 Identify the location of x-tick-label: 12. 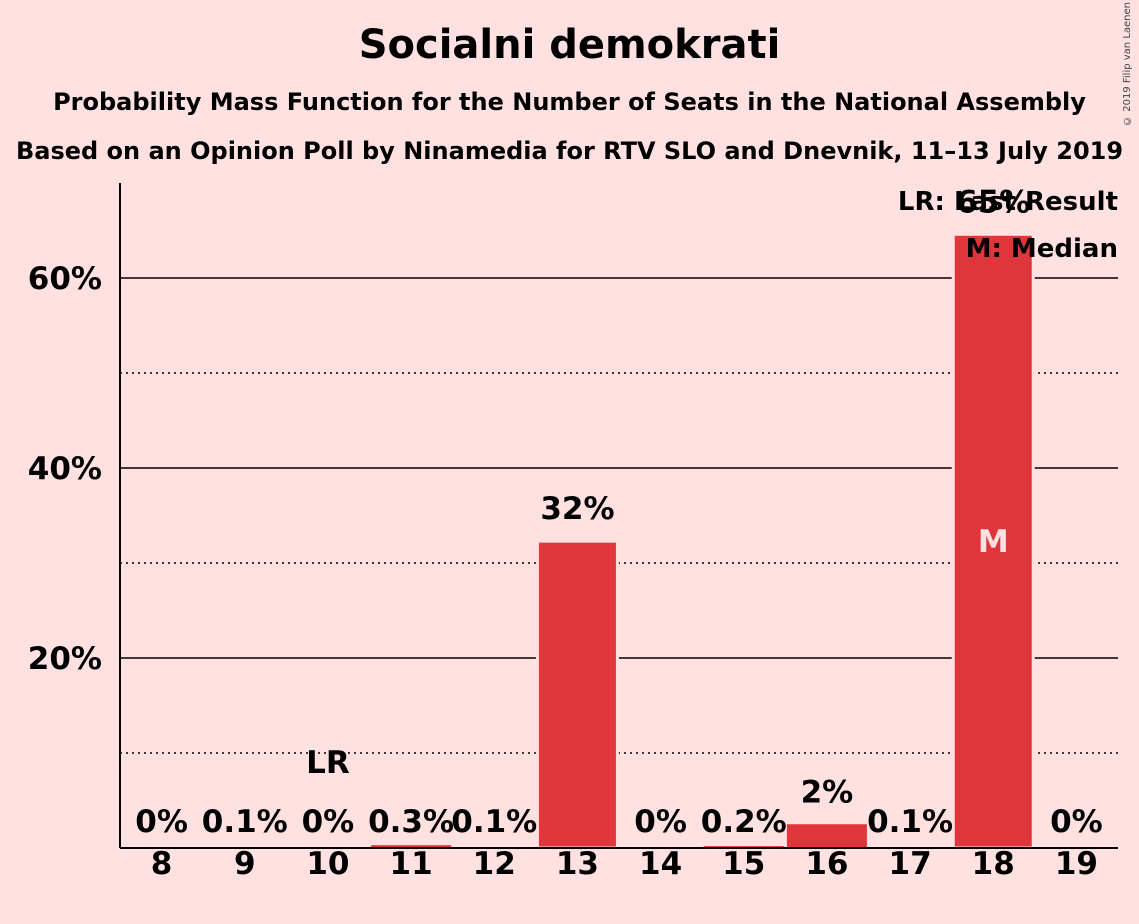
(494, 864).